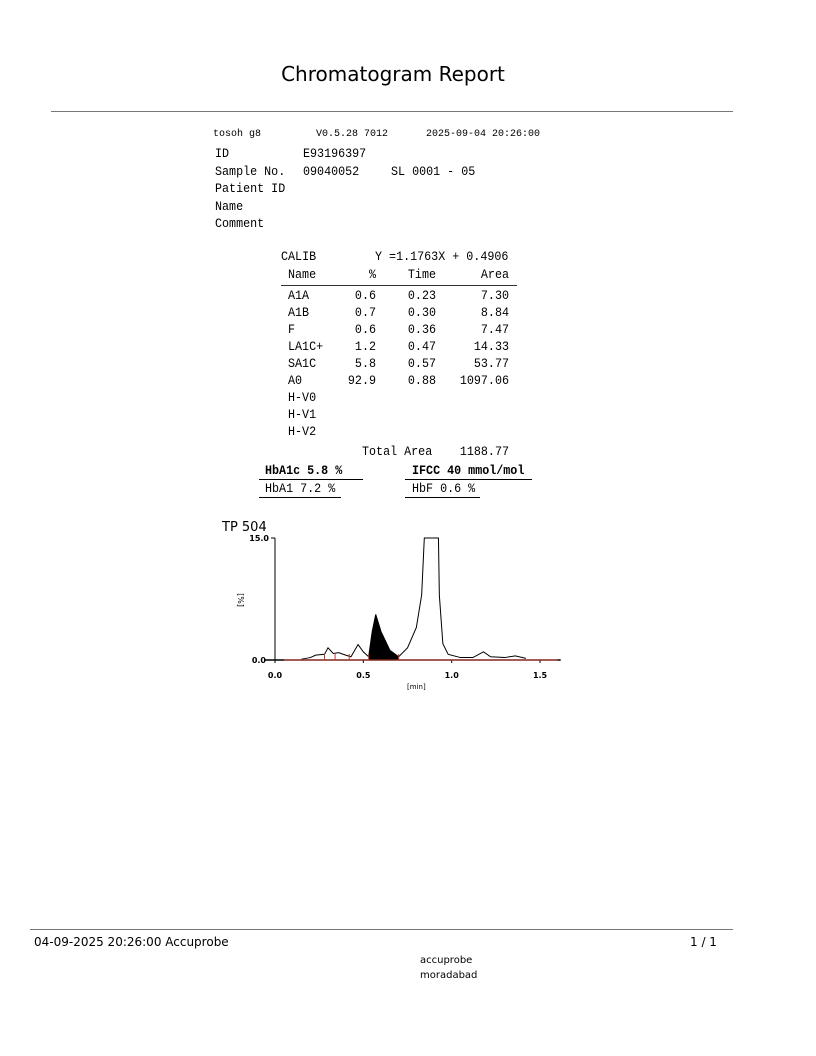 This screenshot has width=816, height=1056. Describe the element at coordinates (302, 363) in the screenshot. I see `row-name: SA1C` at that location.